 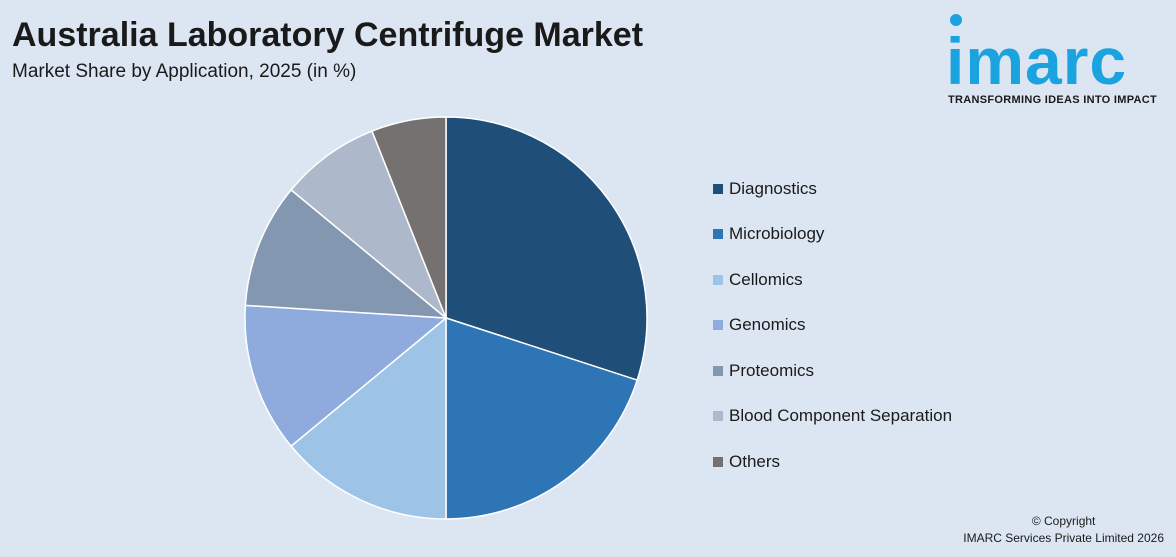 I want to click on pie-slice-microbiology, so click(x=542, y=418).